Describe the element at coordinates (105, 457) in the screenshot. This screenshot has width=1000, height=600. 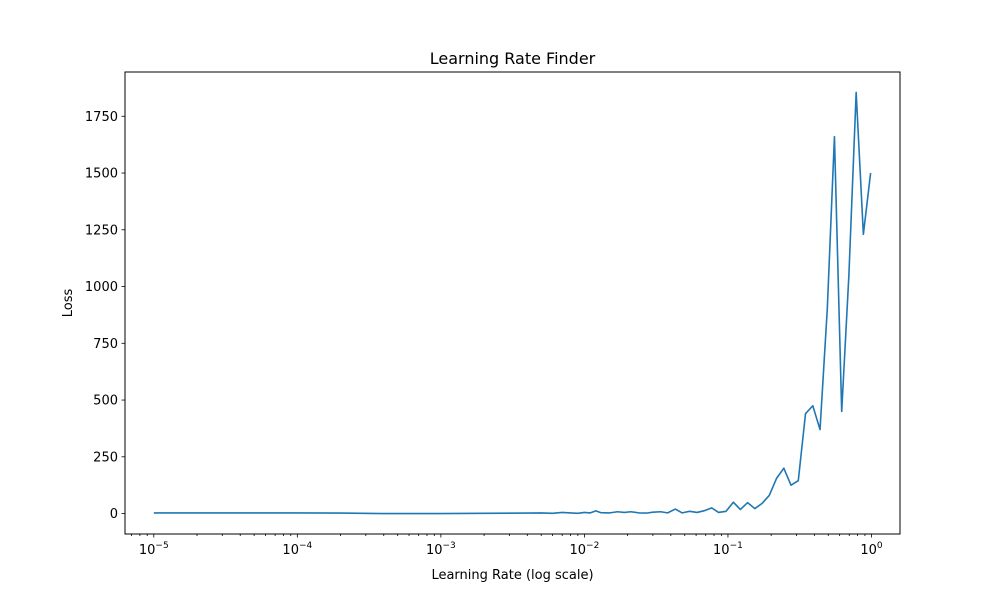
I see `y-tick-label: 250` at that location.